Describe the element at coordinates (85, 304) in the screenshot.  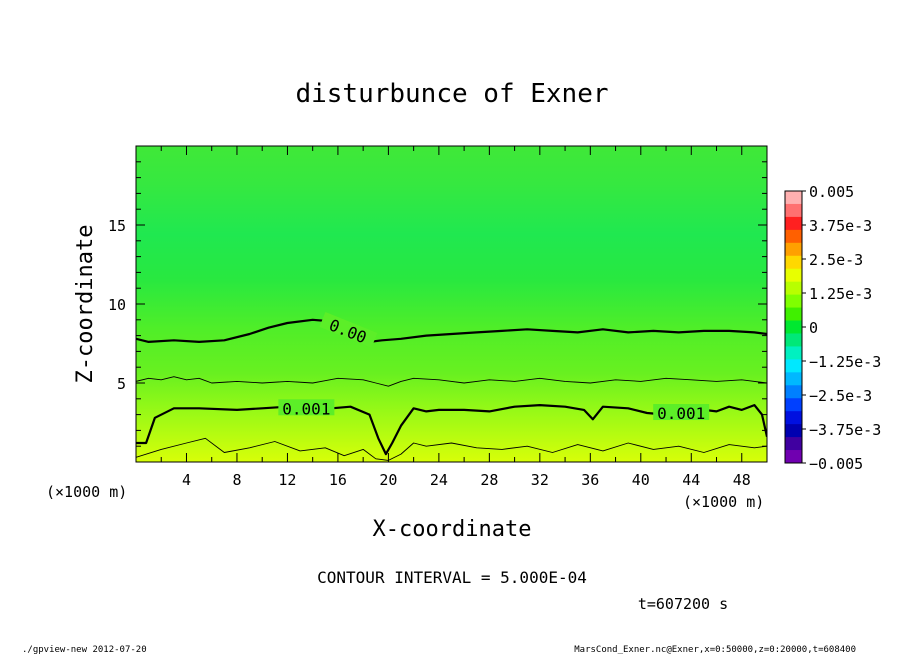
I see `y-axis-label: Z-coordinate` at that location.